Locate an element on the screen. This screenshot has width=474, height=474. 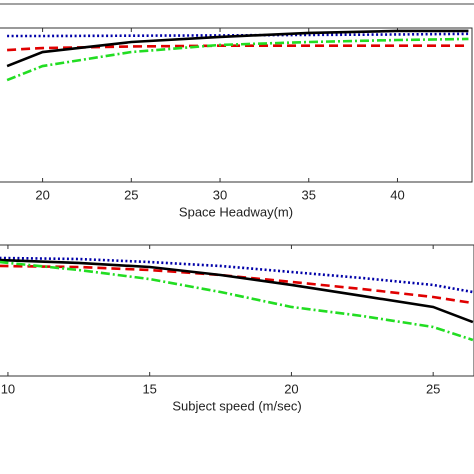
x-axis-label: Space Headway(m) is located at coordinates (236, 211).